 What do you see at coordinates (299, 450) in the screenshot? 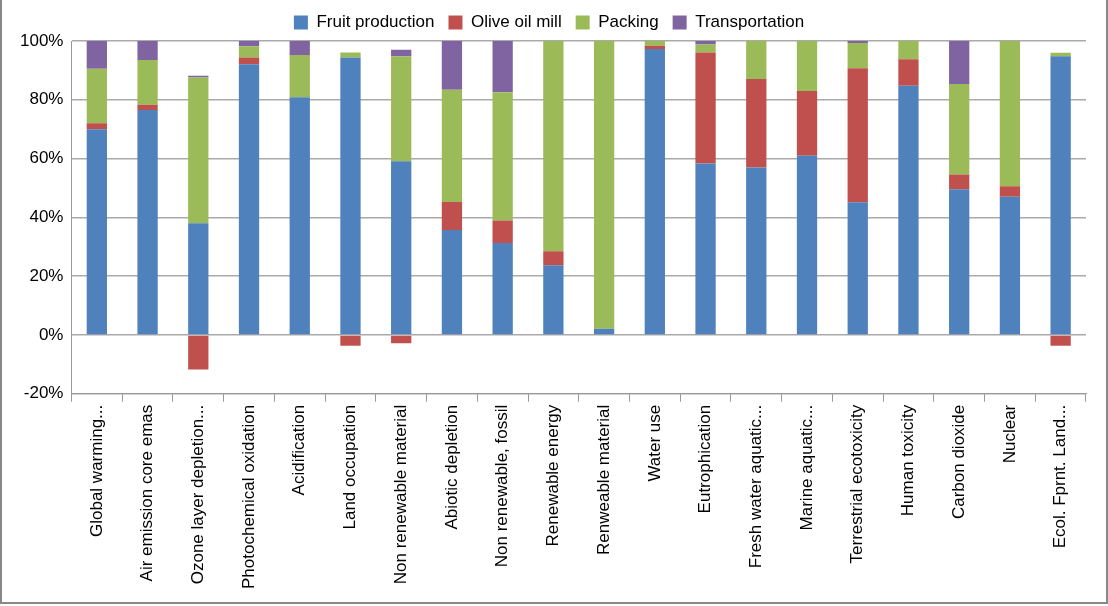
I see `x-tick-label: Acidification` at bounding box center [299, 450].